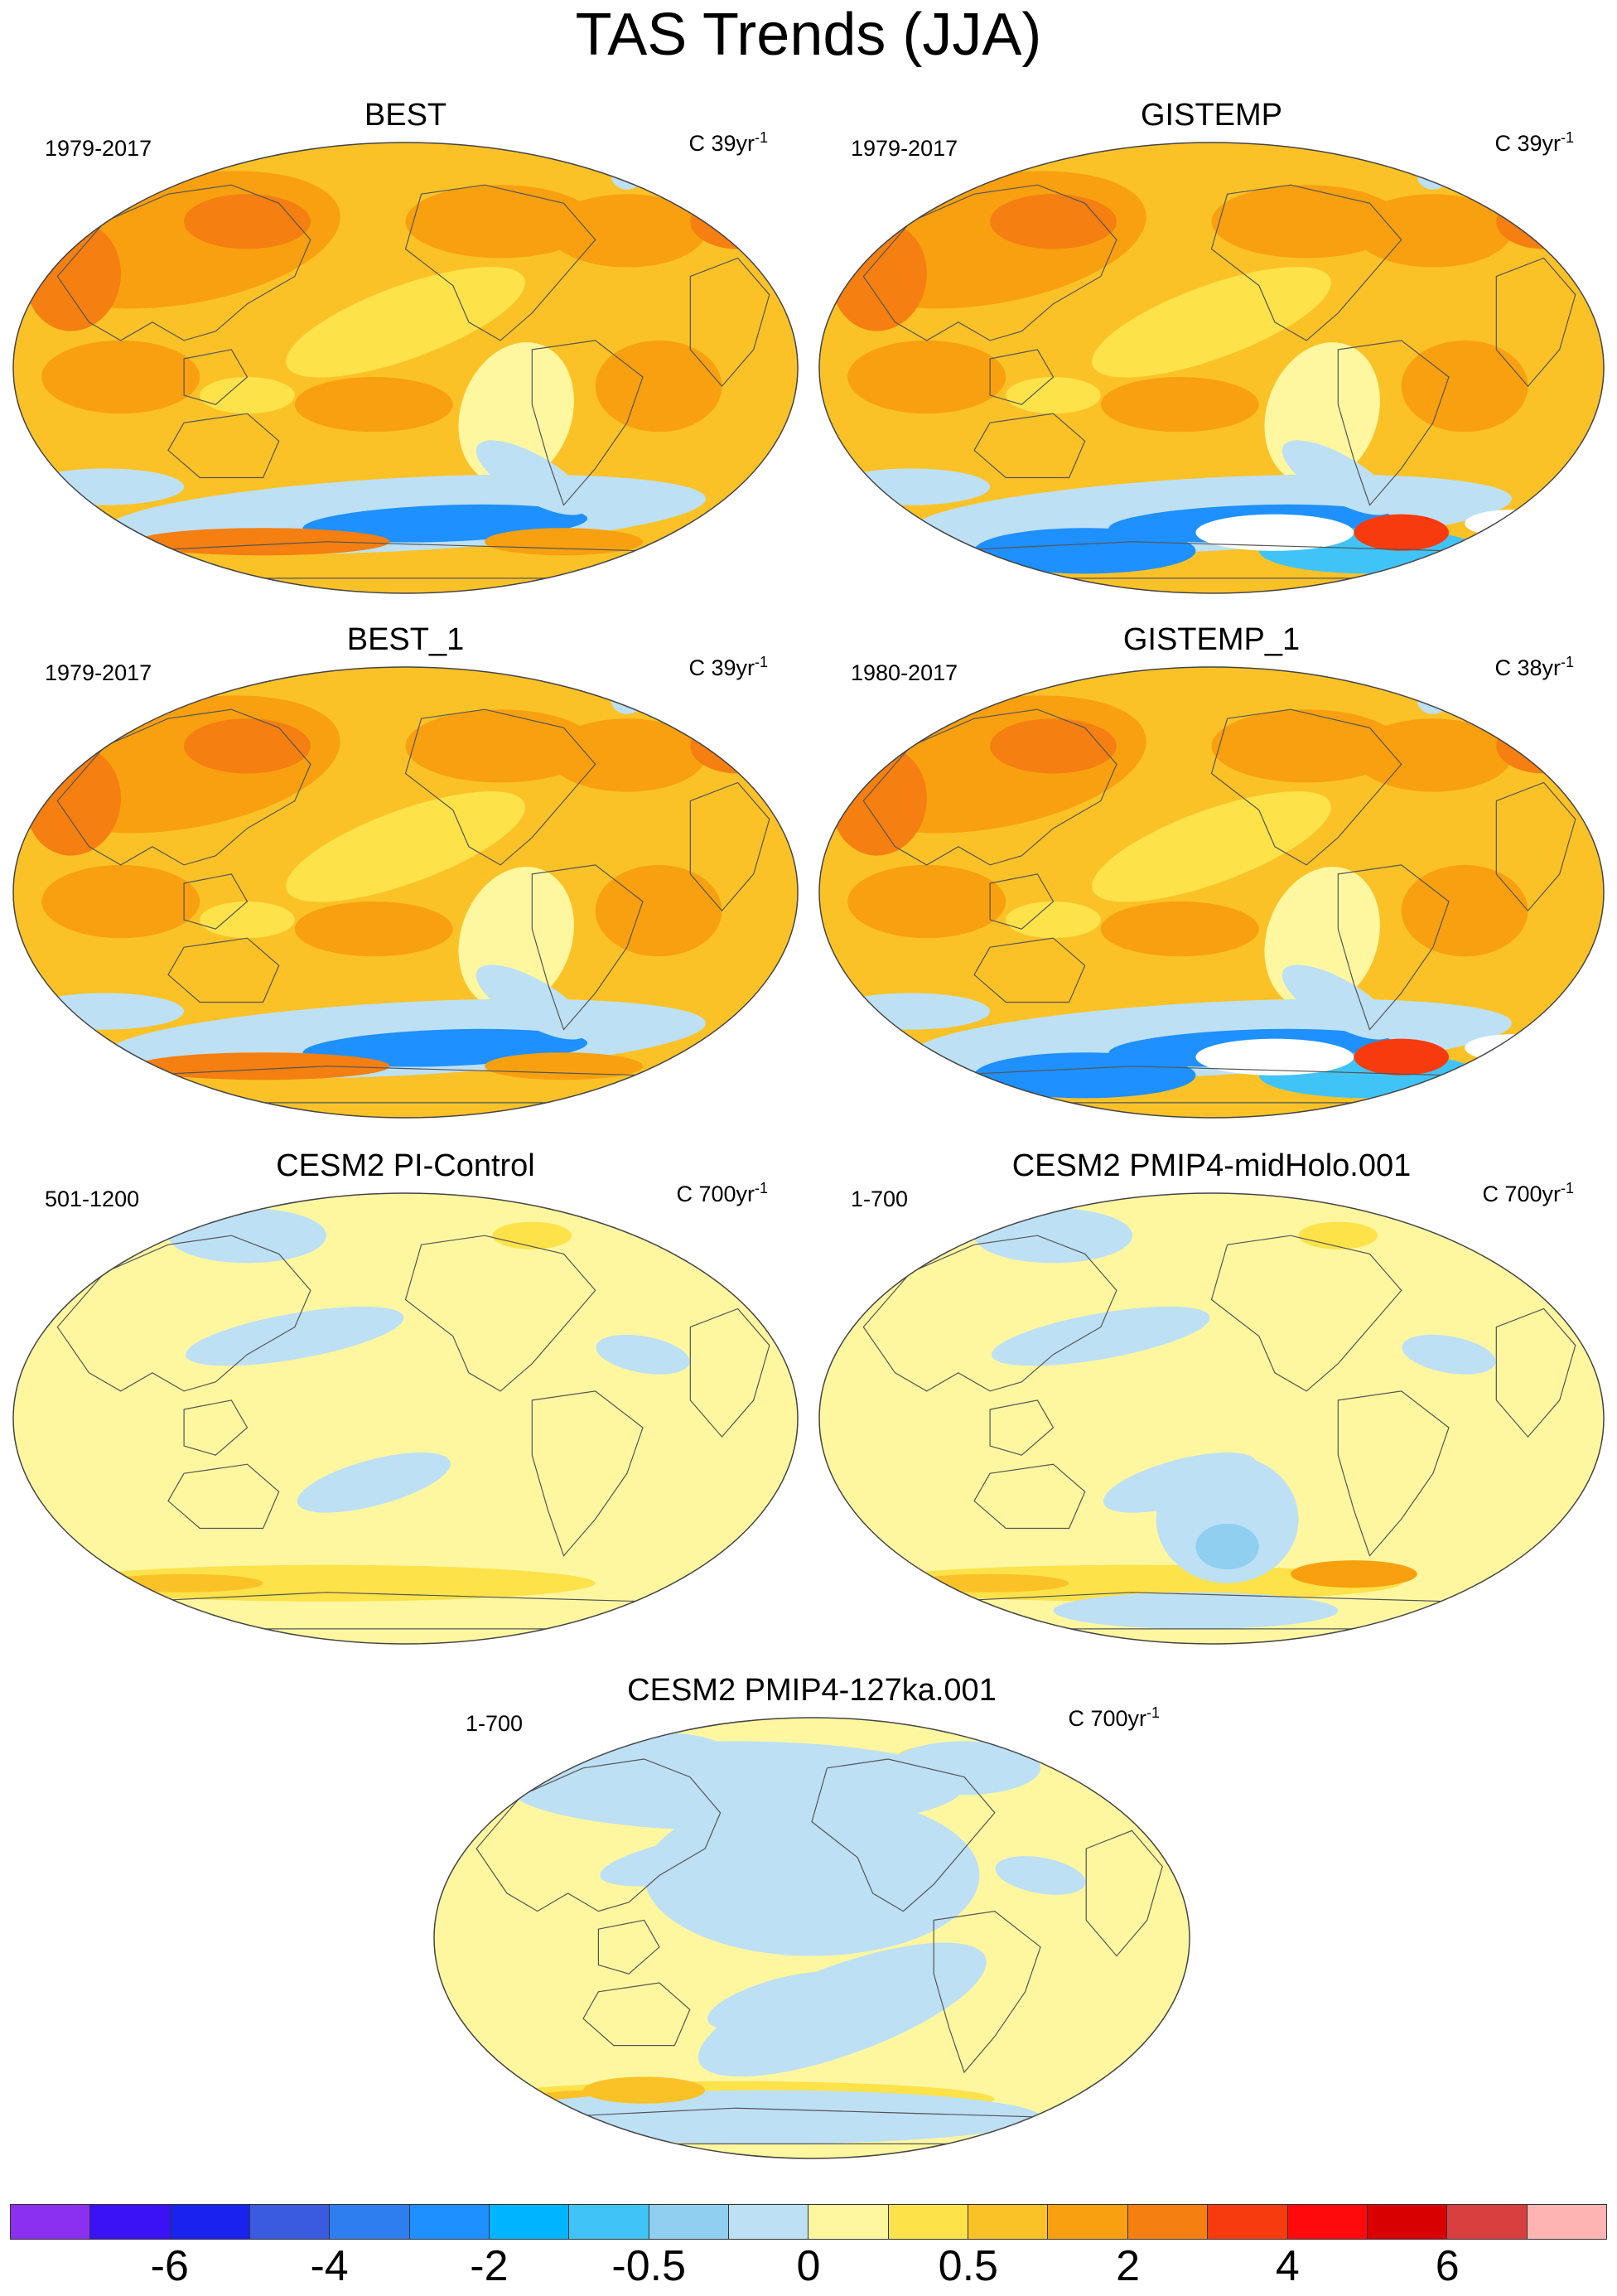  Describe the element at coordinates (1211, 116) in the screenshot. I see `panel-title: GISTEMP` at that location.